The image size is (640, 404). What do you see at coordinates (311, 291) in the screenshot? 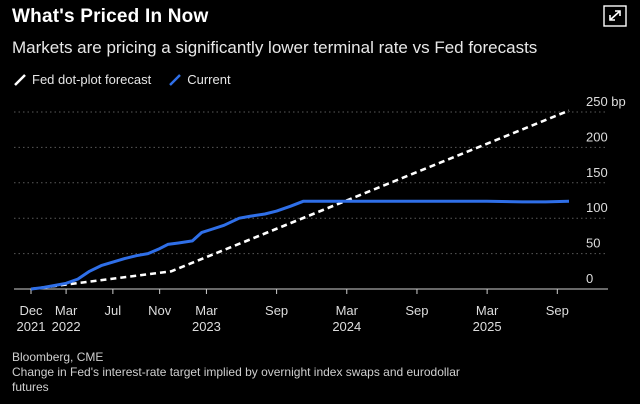
I see `x-axis` at bounding box center [311, 291].